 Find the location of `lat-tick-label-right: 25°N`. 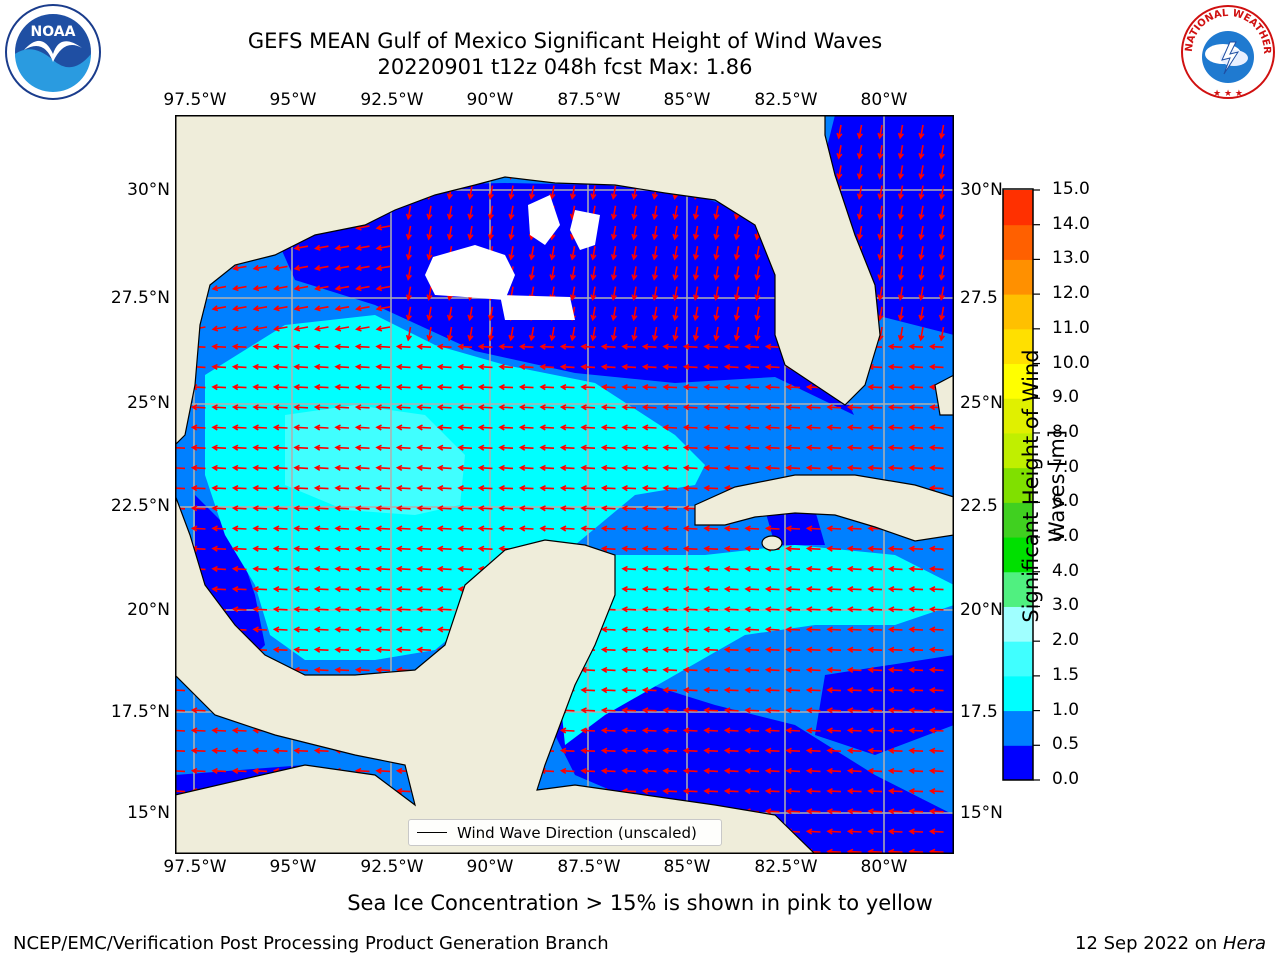

lat-tick-label-right: 25°N is located at coordinates (981, 403).